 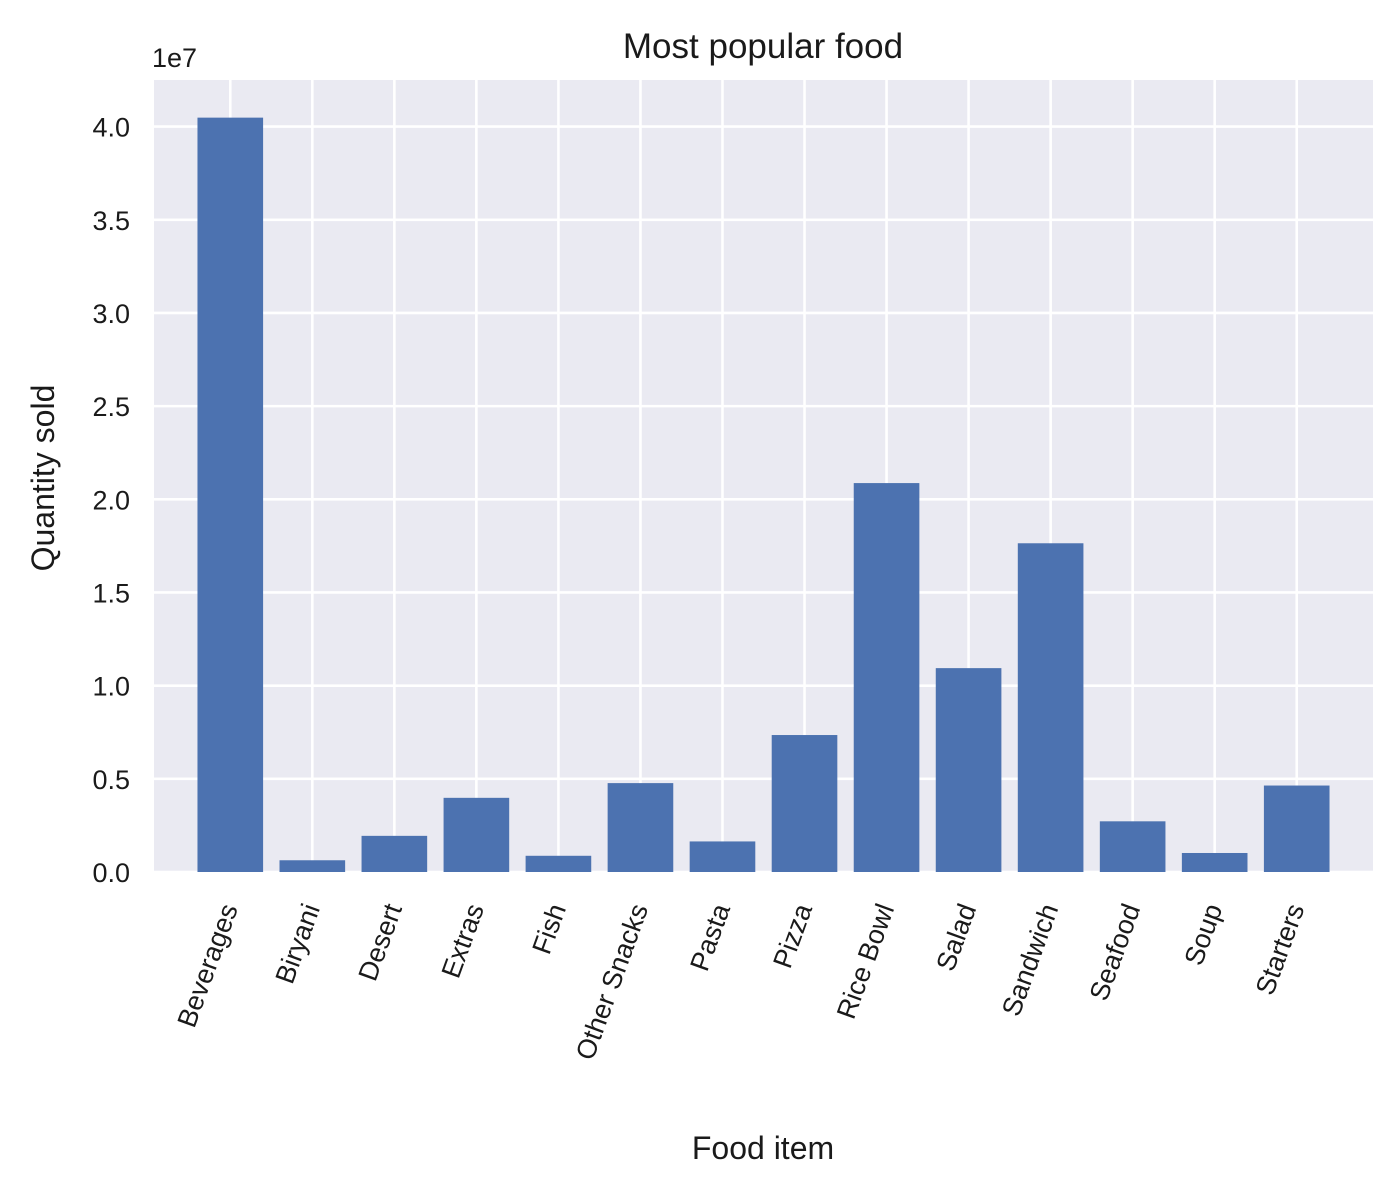 What do you see at coordinates (956, 937) in the screenshot?
I see `x-tick-label: Salad` at bounding box center [956, 937].